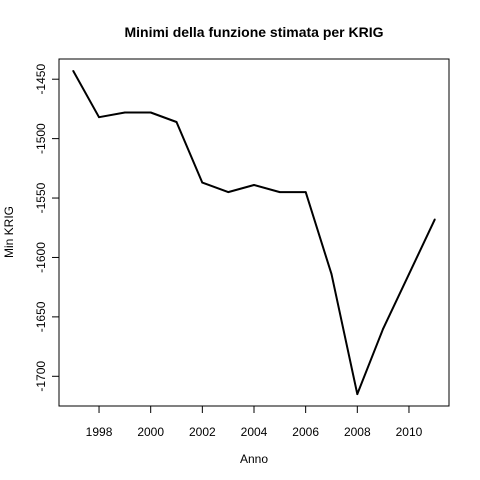  I want to click on x-tick-label: 2000, so click(150, 432).